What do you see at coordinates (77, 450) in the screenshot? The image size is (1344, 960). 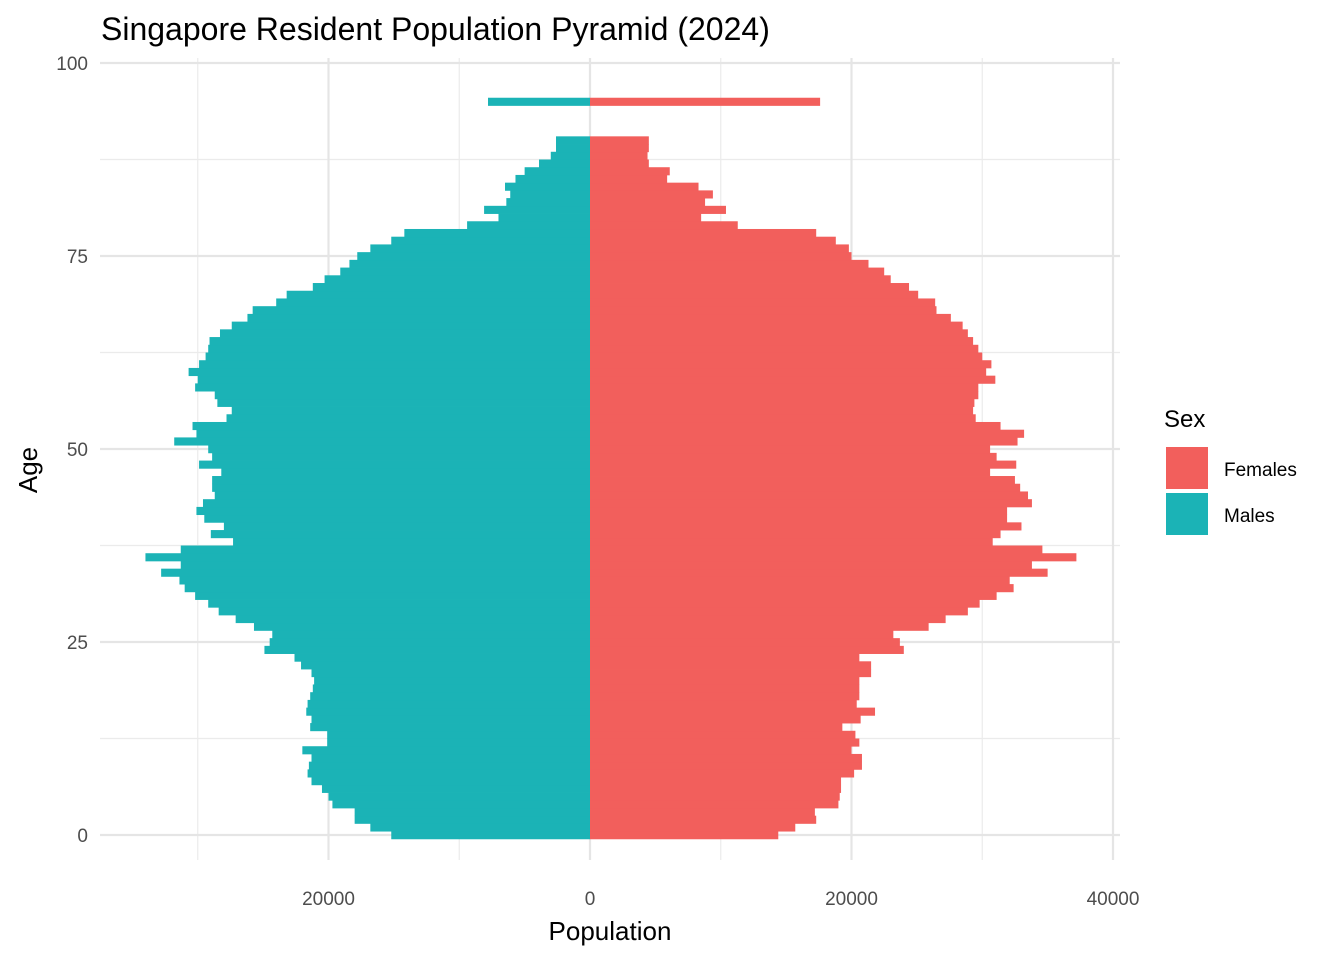 I see `y-tick-label: 50` at bounding box center [77, 450].